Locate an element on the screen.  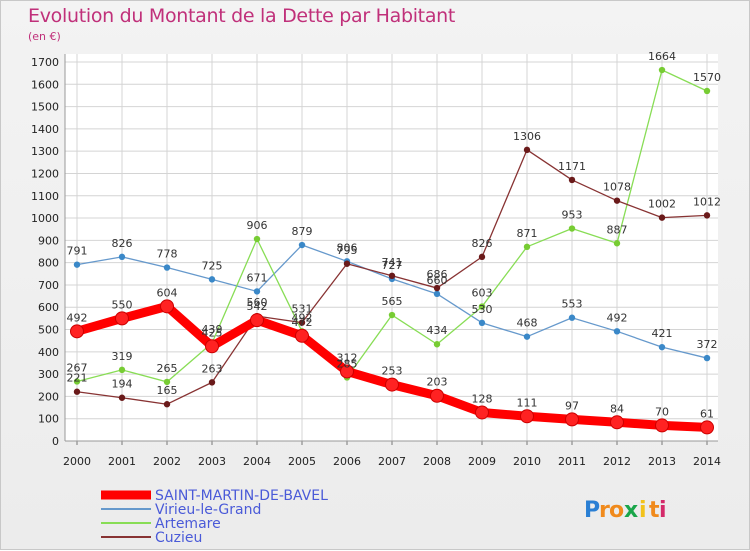
x-tick-label: 2002 is located at coordinates (167, 461).